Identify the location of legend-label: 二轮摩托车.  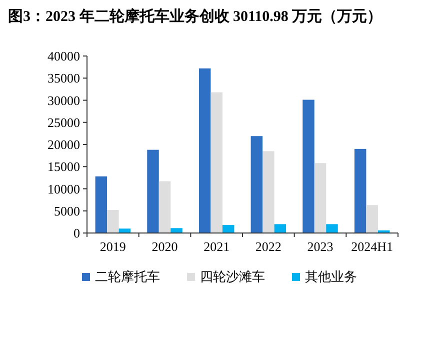
(127, 276).